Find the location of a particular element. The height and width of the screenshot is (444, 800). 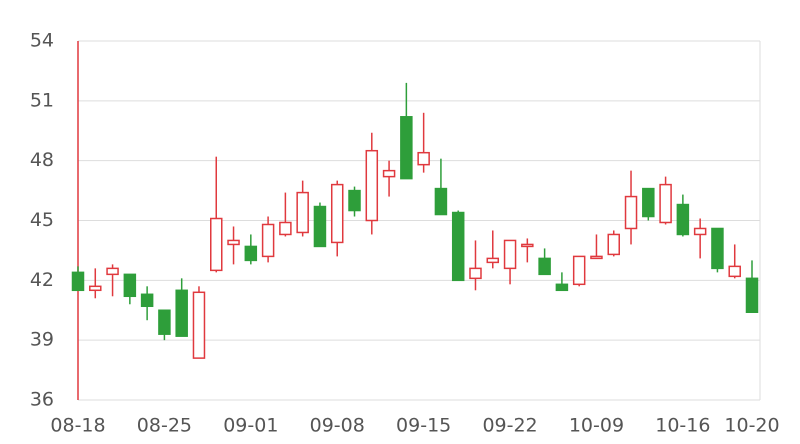

x-tick-label: 09-15 is located at coordinates (423, 426).